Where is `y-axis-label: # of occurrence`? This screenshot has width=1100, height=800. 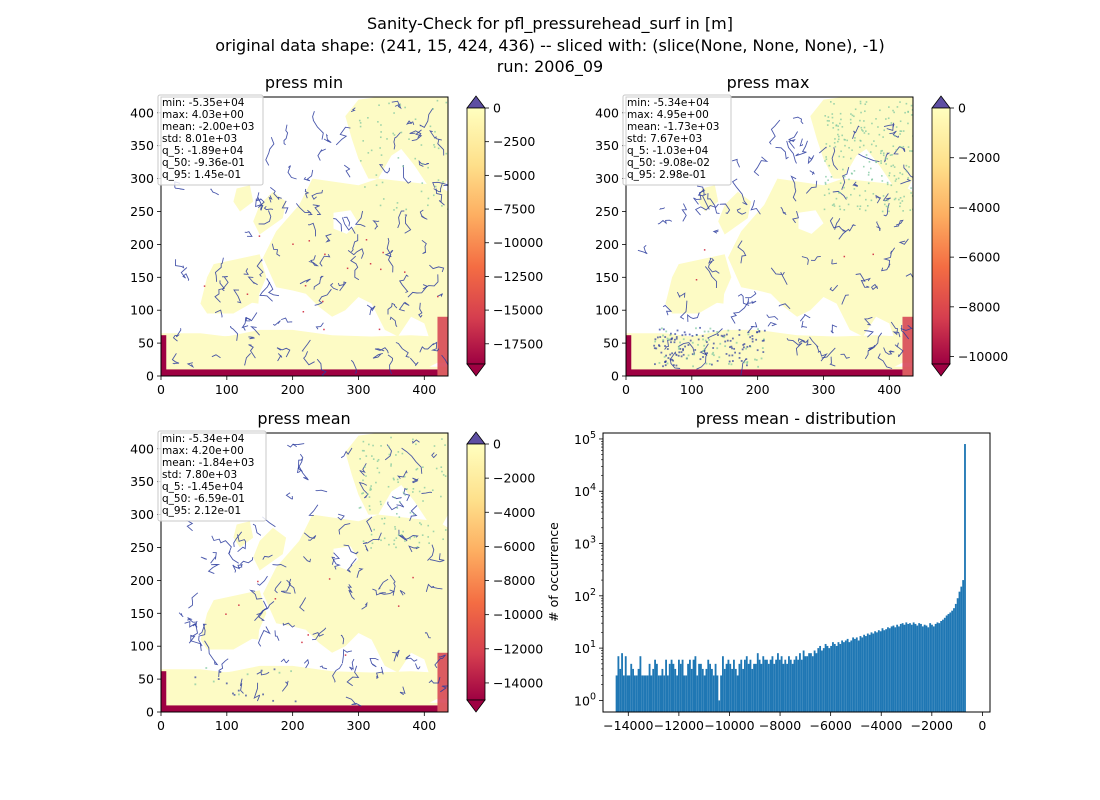 y-axis-label: # of occurrence is located at coordinates (553, 572).